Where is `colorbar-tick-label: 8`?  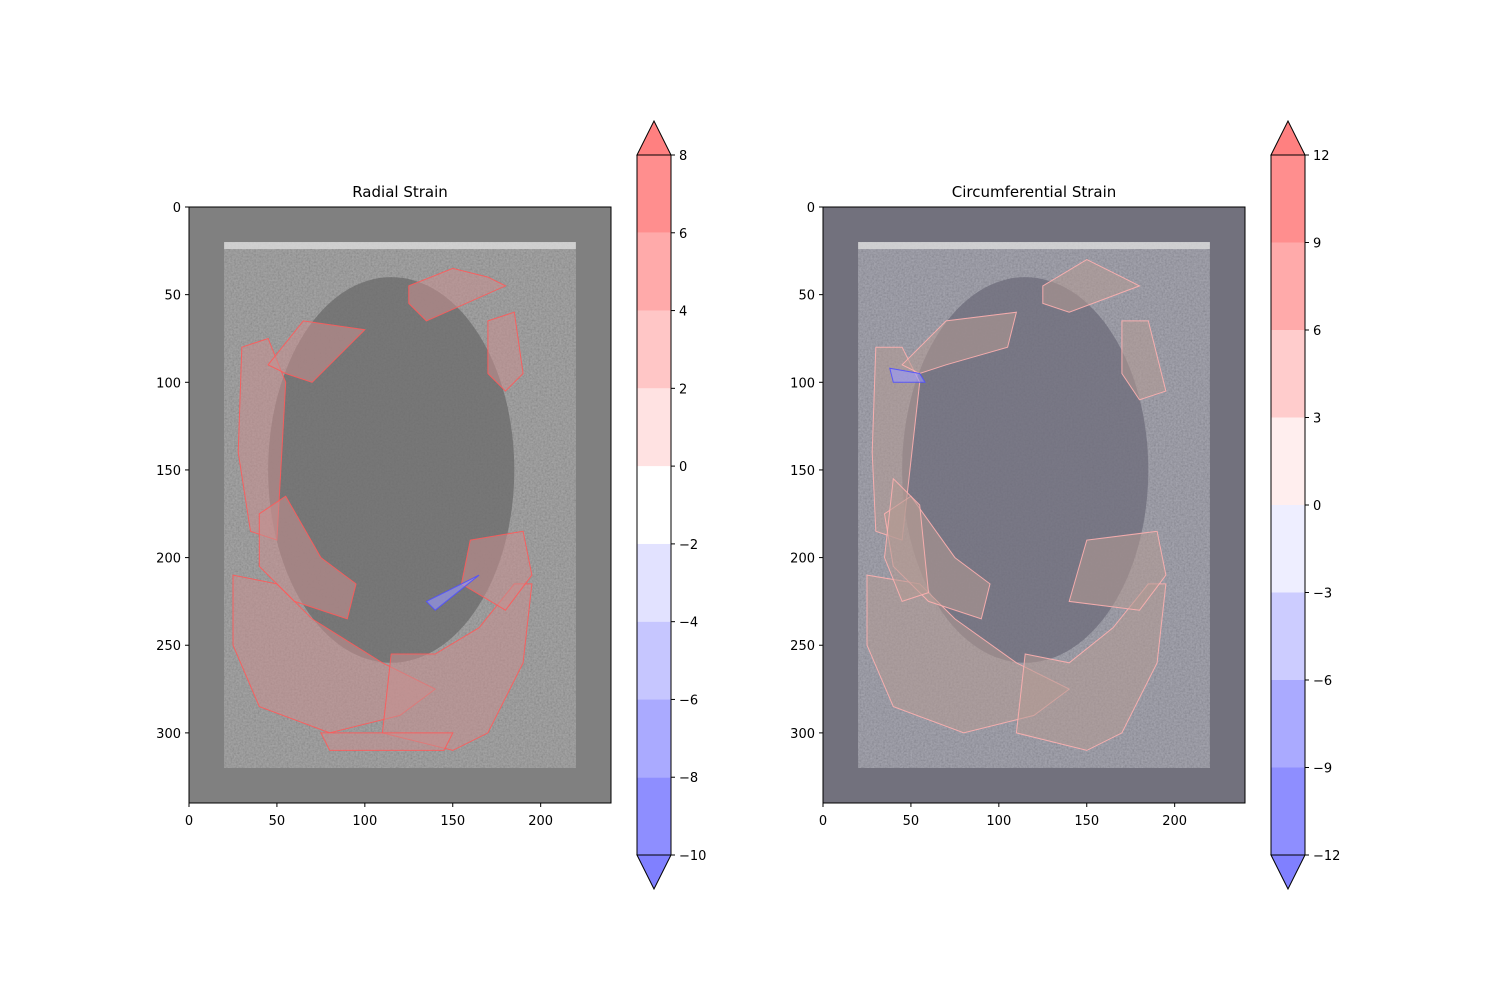
colorbar-tick-label: 8 is located at coordinates (683, 156).